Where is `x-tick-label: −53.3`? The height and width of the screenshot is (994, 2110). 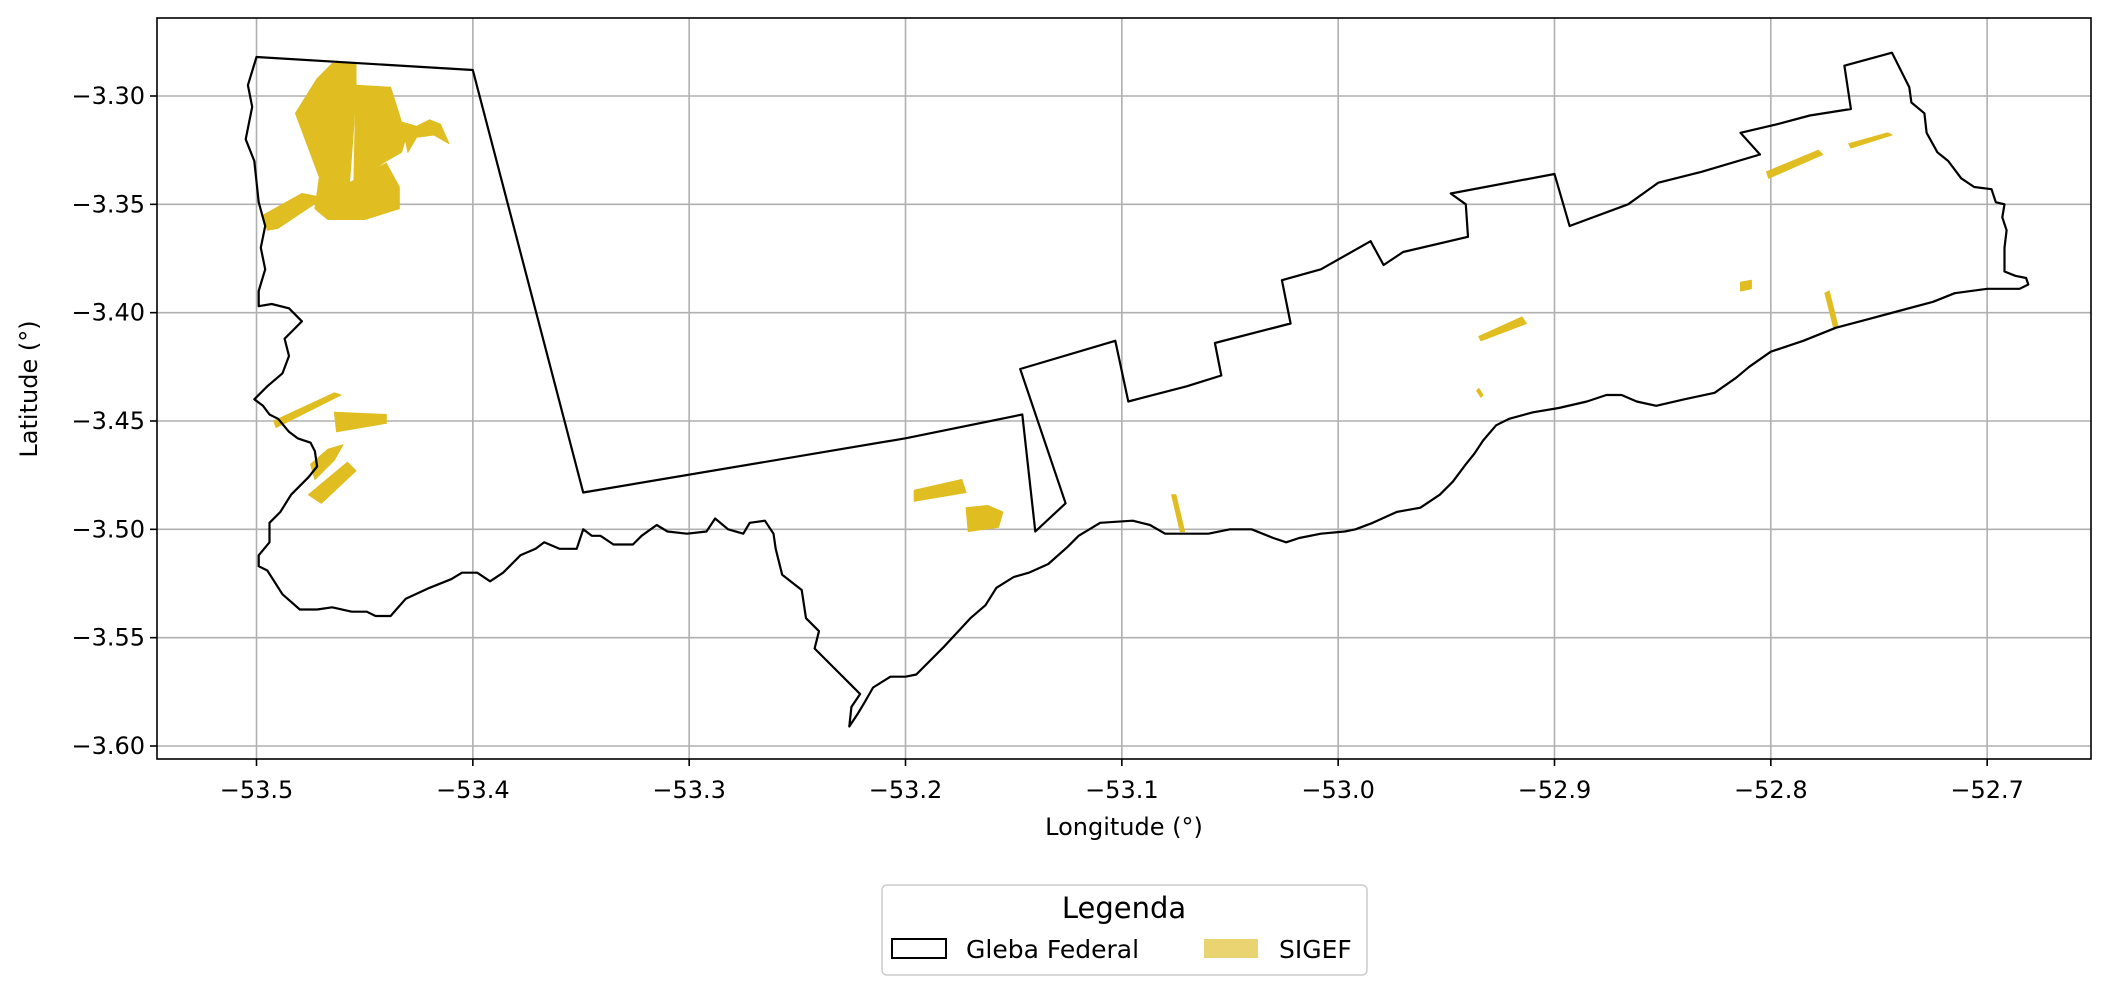
x-tick-label: −53.3 is located at coordinates (689, 790).